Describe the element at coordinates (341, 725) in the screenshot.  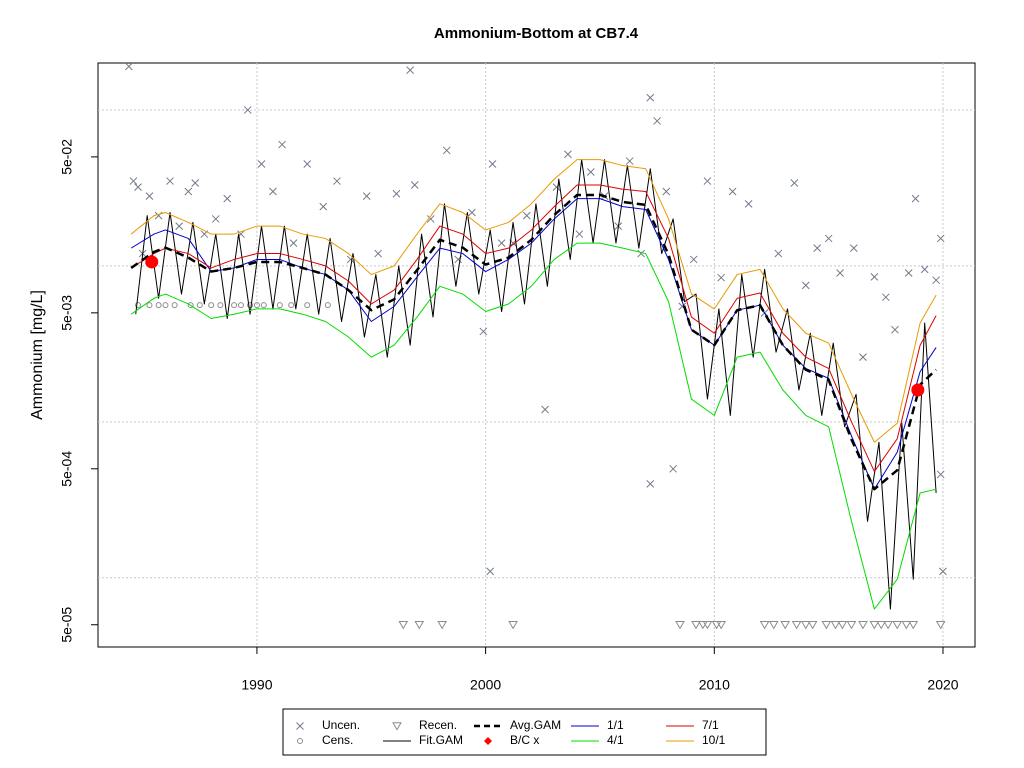
I see `legend-label: Uncen.` at that location.